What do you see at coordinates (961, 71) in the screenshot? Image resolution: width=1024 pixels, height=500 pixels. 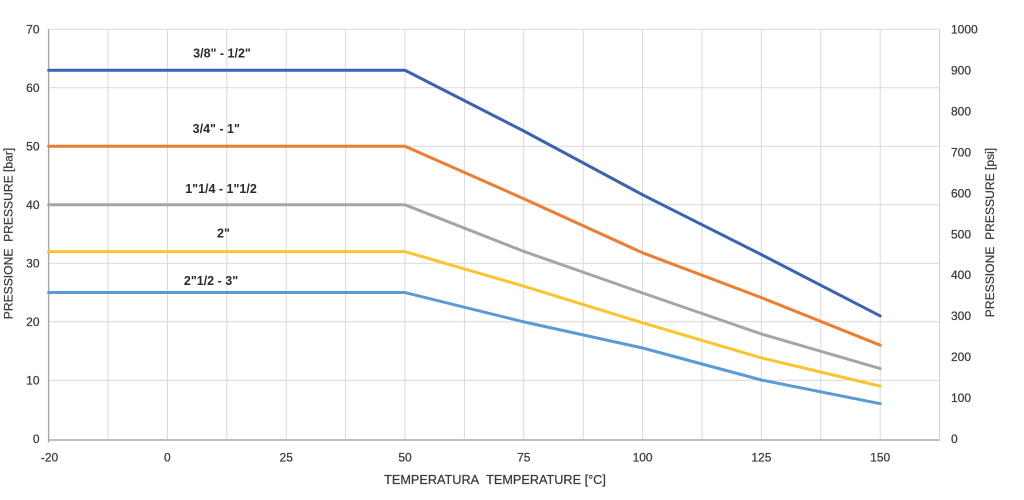 I see `svg-text: 900` at bounding box center [961, 71].